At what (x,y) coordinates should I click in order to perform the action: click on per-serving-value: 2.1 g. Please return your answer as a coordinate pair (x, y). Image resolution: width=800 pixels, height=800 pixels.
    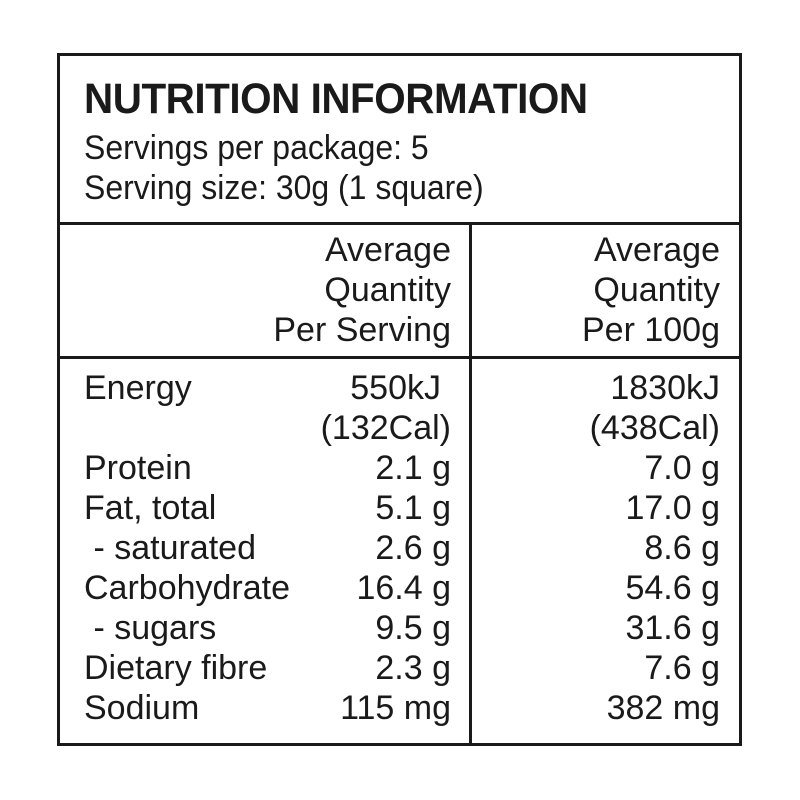
    Looking at the image, I should click on (413, 468).